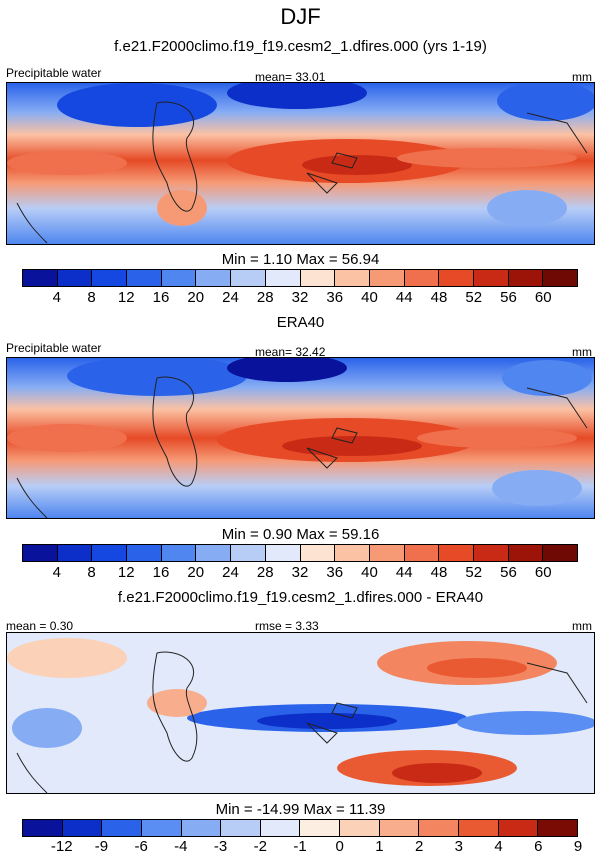 The image size is (601, 857). What do you see at coordinates (352, 446) in the screenshot?
I see `panel2-warm-core` at bounding box center [352, 446].